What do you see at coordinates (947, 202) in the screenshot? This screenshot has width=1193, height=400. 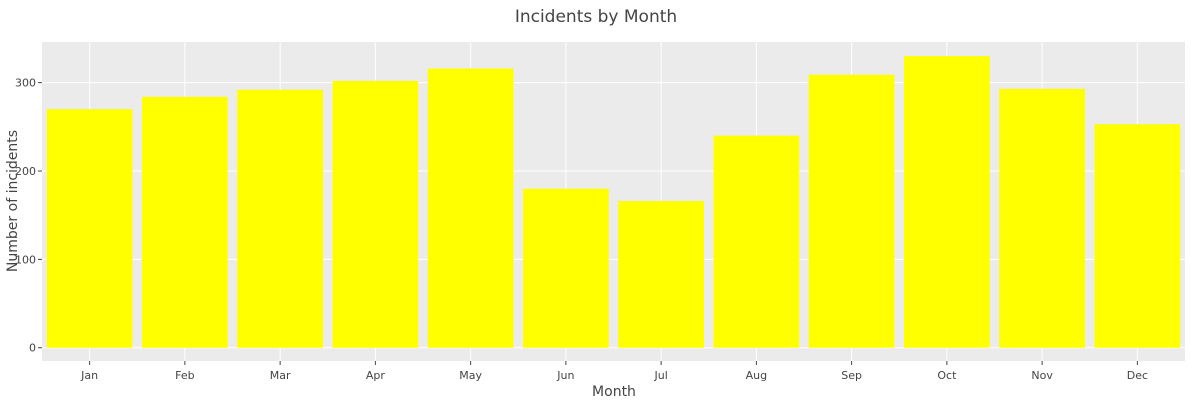 I see `bar-oct` at bounding box center [947, 202].